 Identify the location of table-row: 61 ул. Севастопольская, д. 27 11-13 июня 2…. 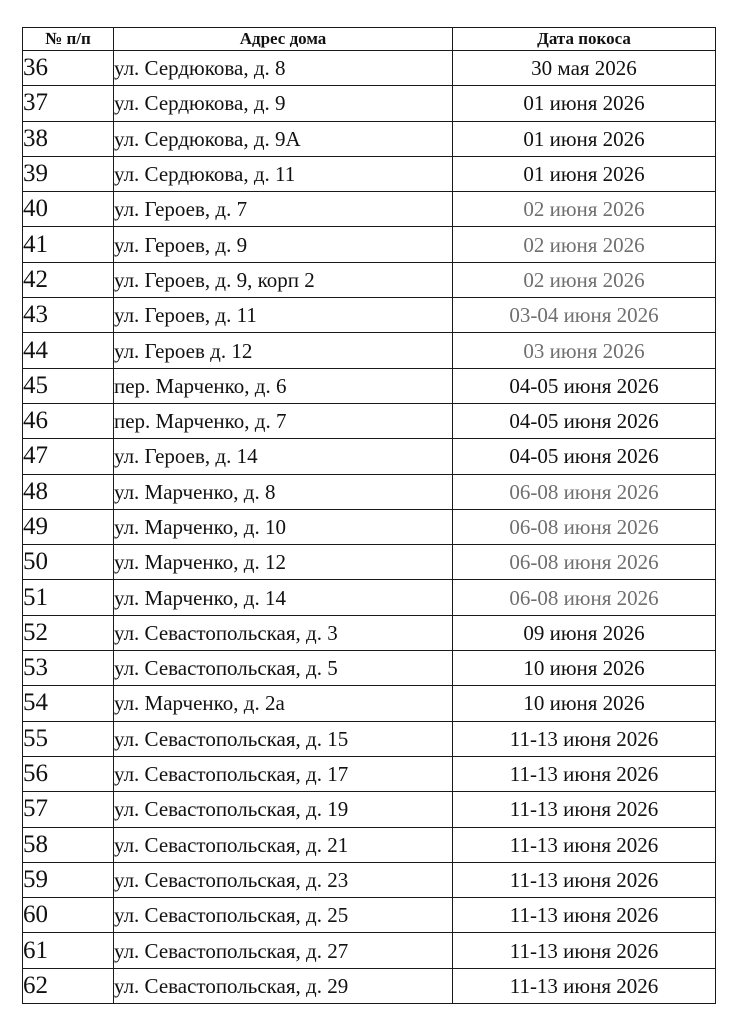
(369, 950).